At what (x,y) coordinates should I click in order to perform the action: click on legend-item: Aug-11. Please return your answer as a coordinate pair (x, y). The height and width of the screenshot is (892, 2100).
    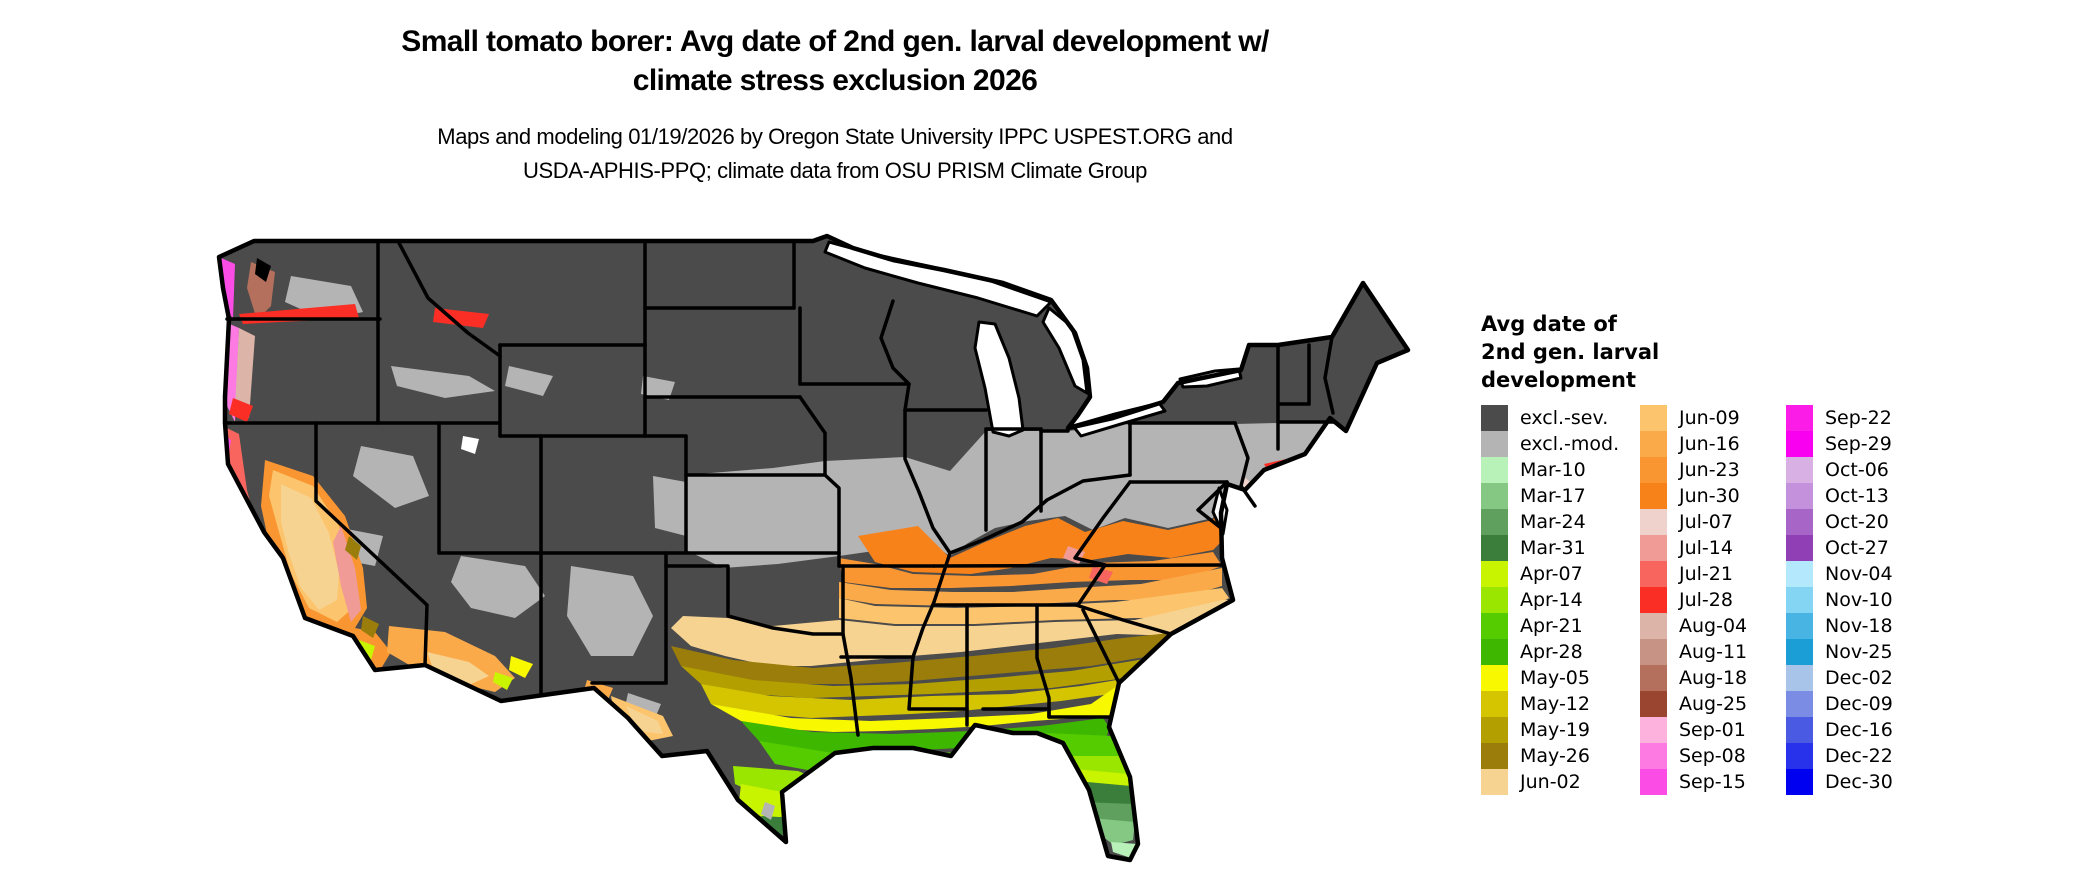
    Looking at the image, I should click on (1713, 652).